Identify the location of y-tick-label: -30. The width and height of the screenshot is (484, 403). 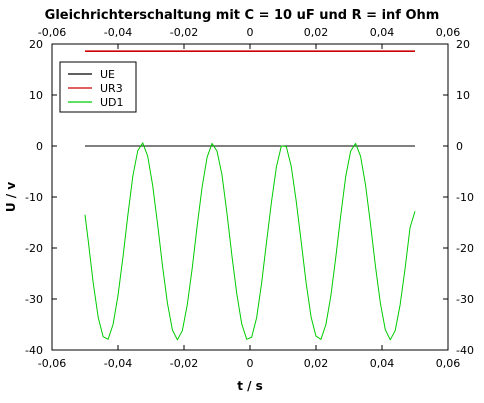
(34, 299).